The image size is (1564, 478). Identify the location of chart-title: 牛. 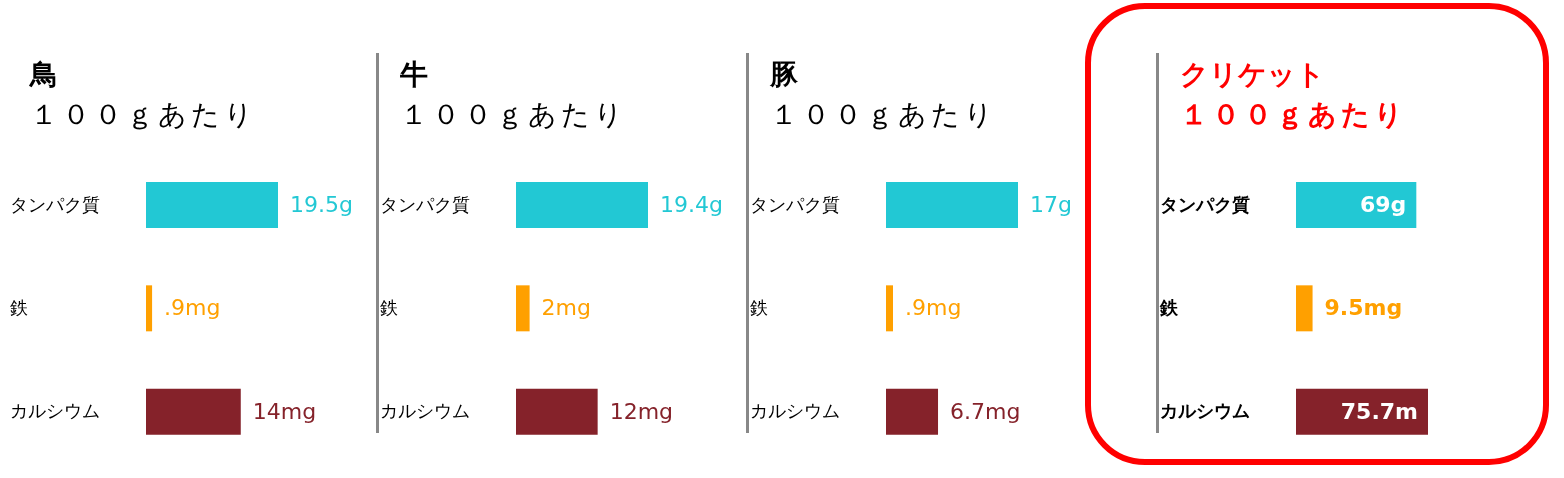
(414, 75).